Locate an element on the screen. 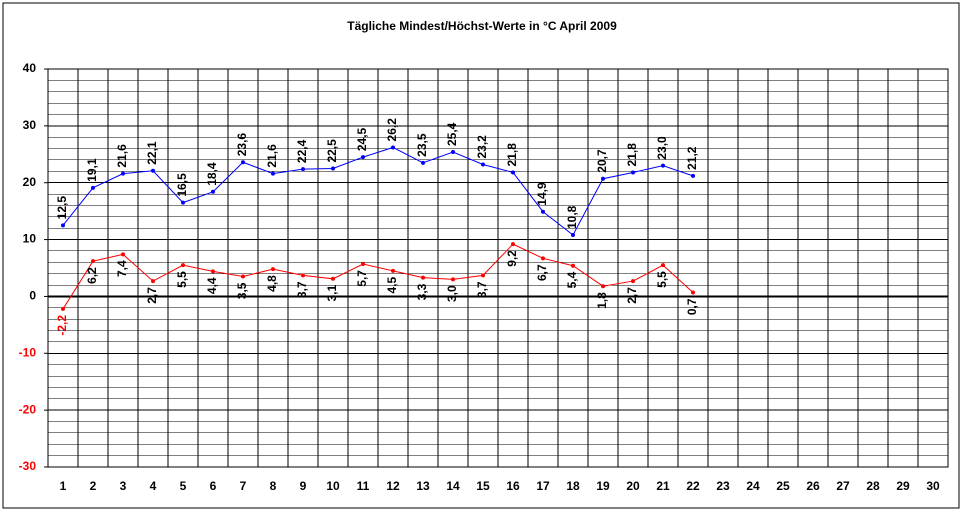 The image size is (965, 513). x-tick-label: 9 is located at coordinates (303, 486).